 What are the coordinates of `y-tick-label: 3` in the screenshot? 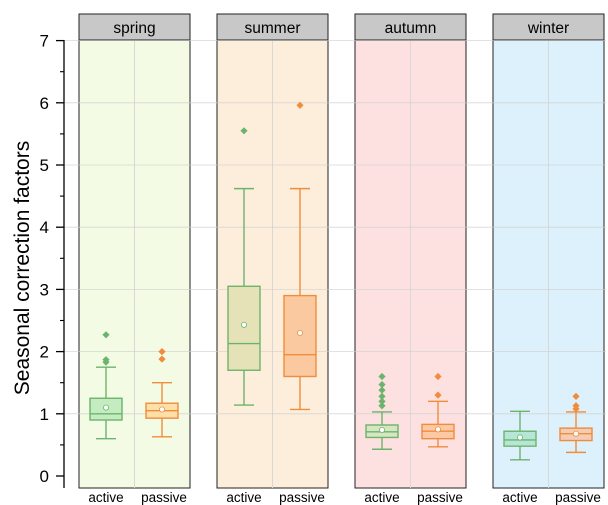 It's located at (44, 289).